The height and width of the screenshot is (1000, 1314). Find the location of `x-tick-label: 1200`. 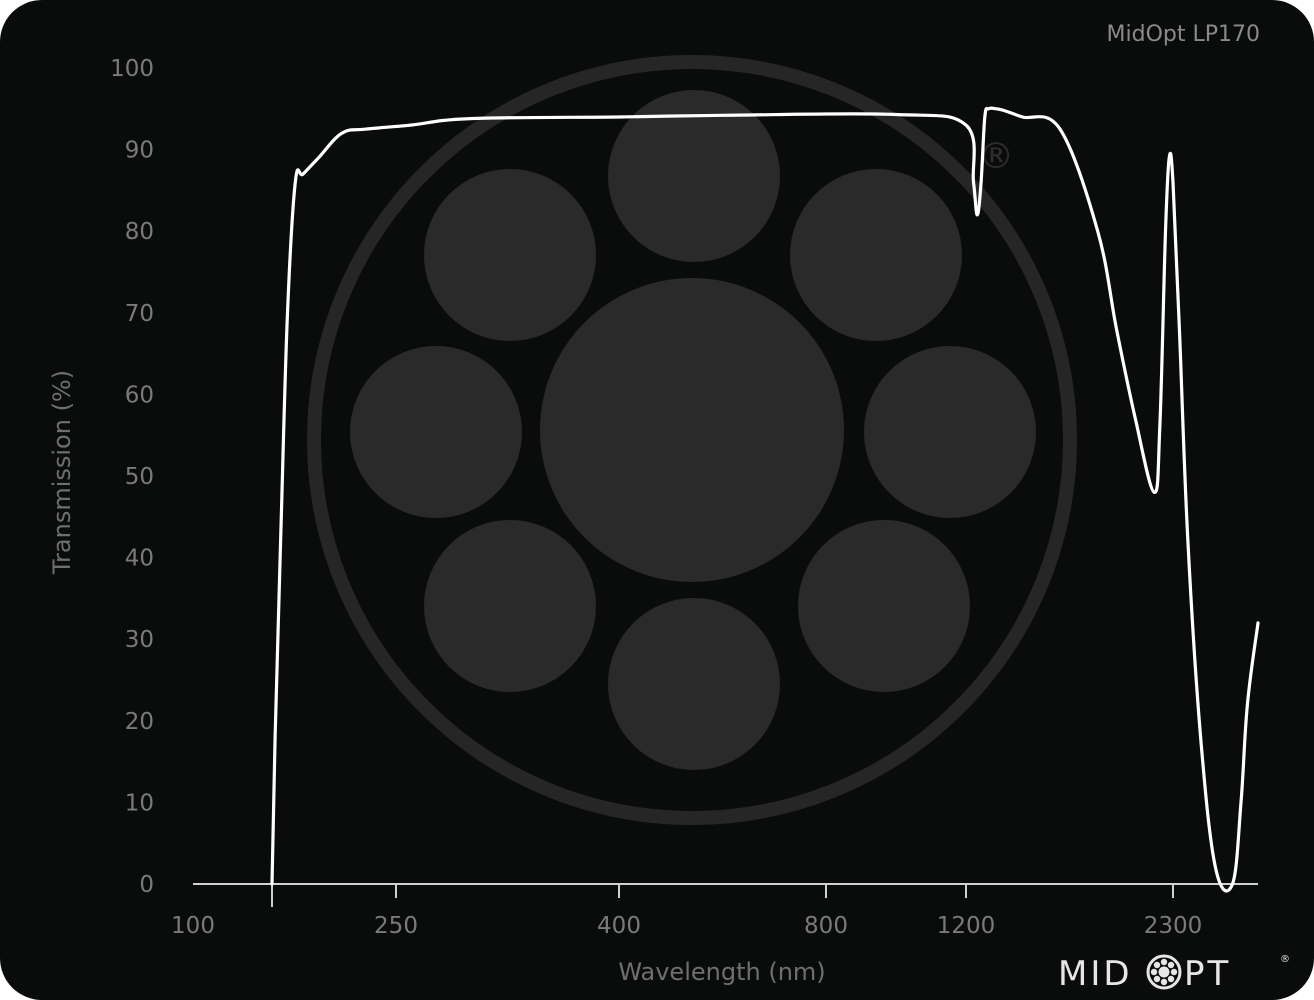

x-tick-label: 1200 is located at coordinates (966, 926).